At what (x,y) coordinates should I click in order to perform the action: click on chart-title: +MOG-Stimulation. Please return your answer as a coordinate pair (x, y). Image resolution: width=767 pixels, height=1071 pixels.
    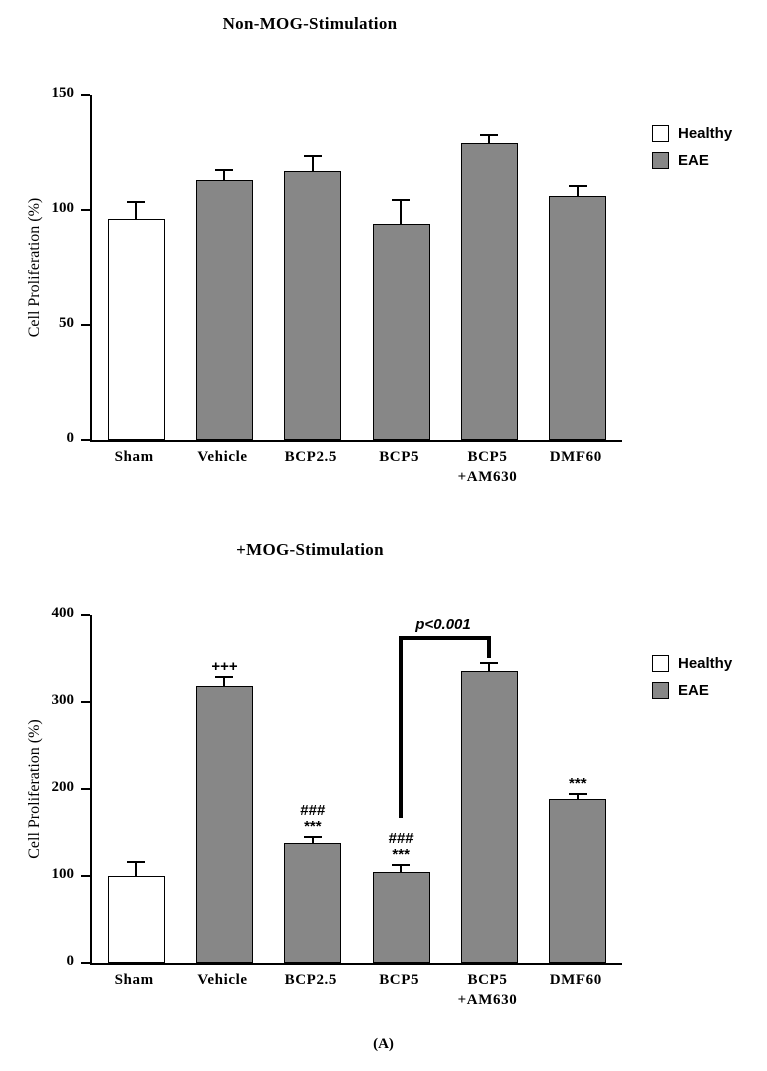
    Looking at the image, I should click on (310, 549).